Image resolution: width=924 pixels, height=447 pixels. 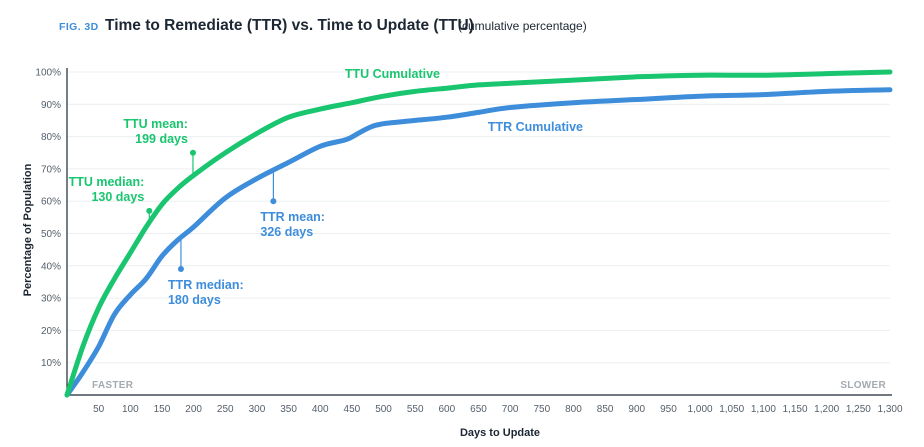 I want to click on x-tick-label-50: 50, so click(x=99, y=409).